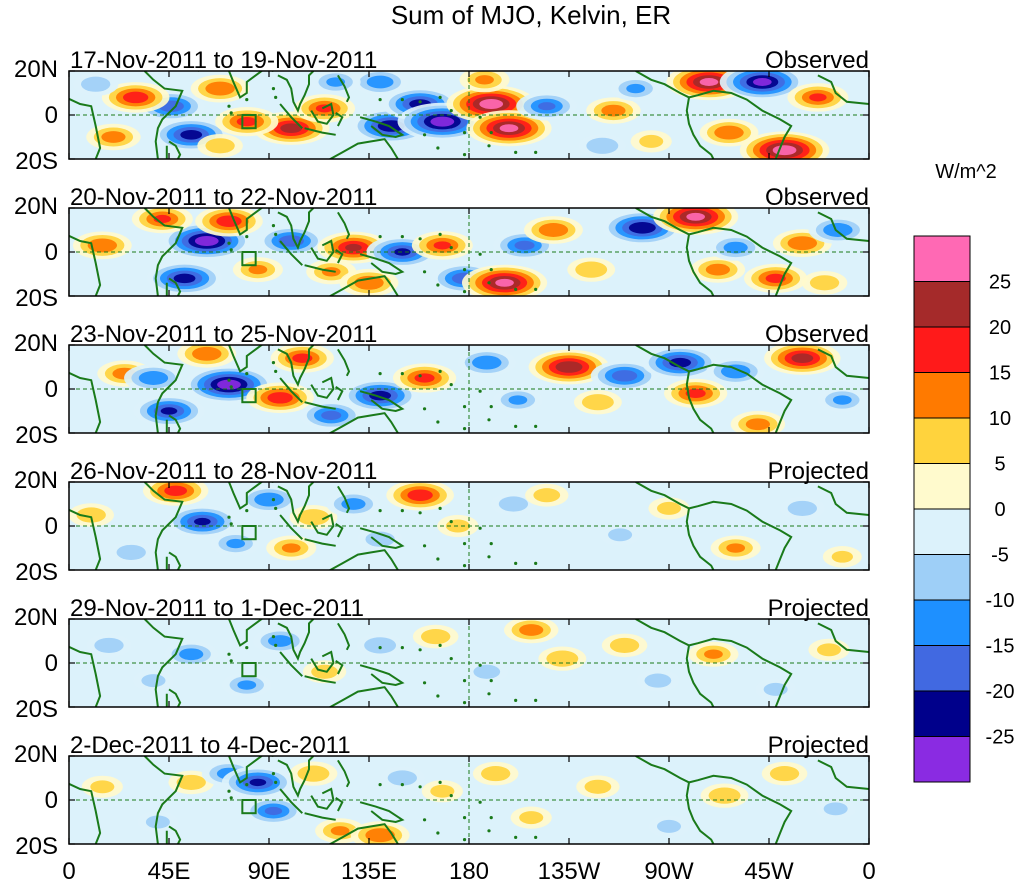  What do you see at coordinates (1000, 419) in the screenshot?
I see `colorbar-tick-label: 10` at bounding box center [1000, 419].